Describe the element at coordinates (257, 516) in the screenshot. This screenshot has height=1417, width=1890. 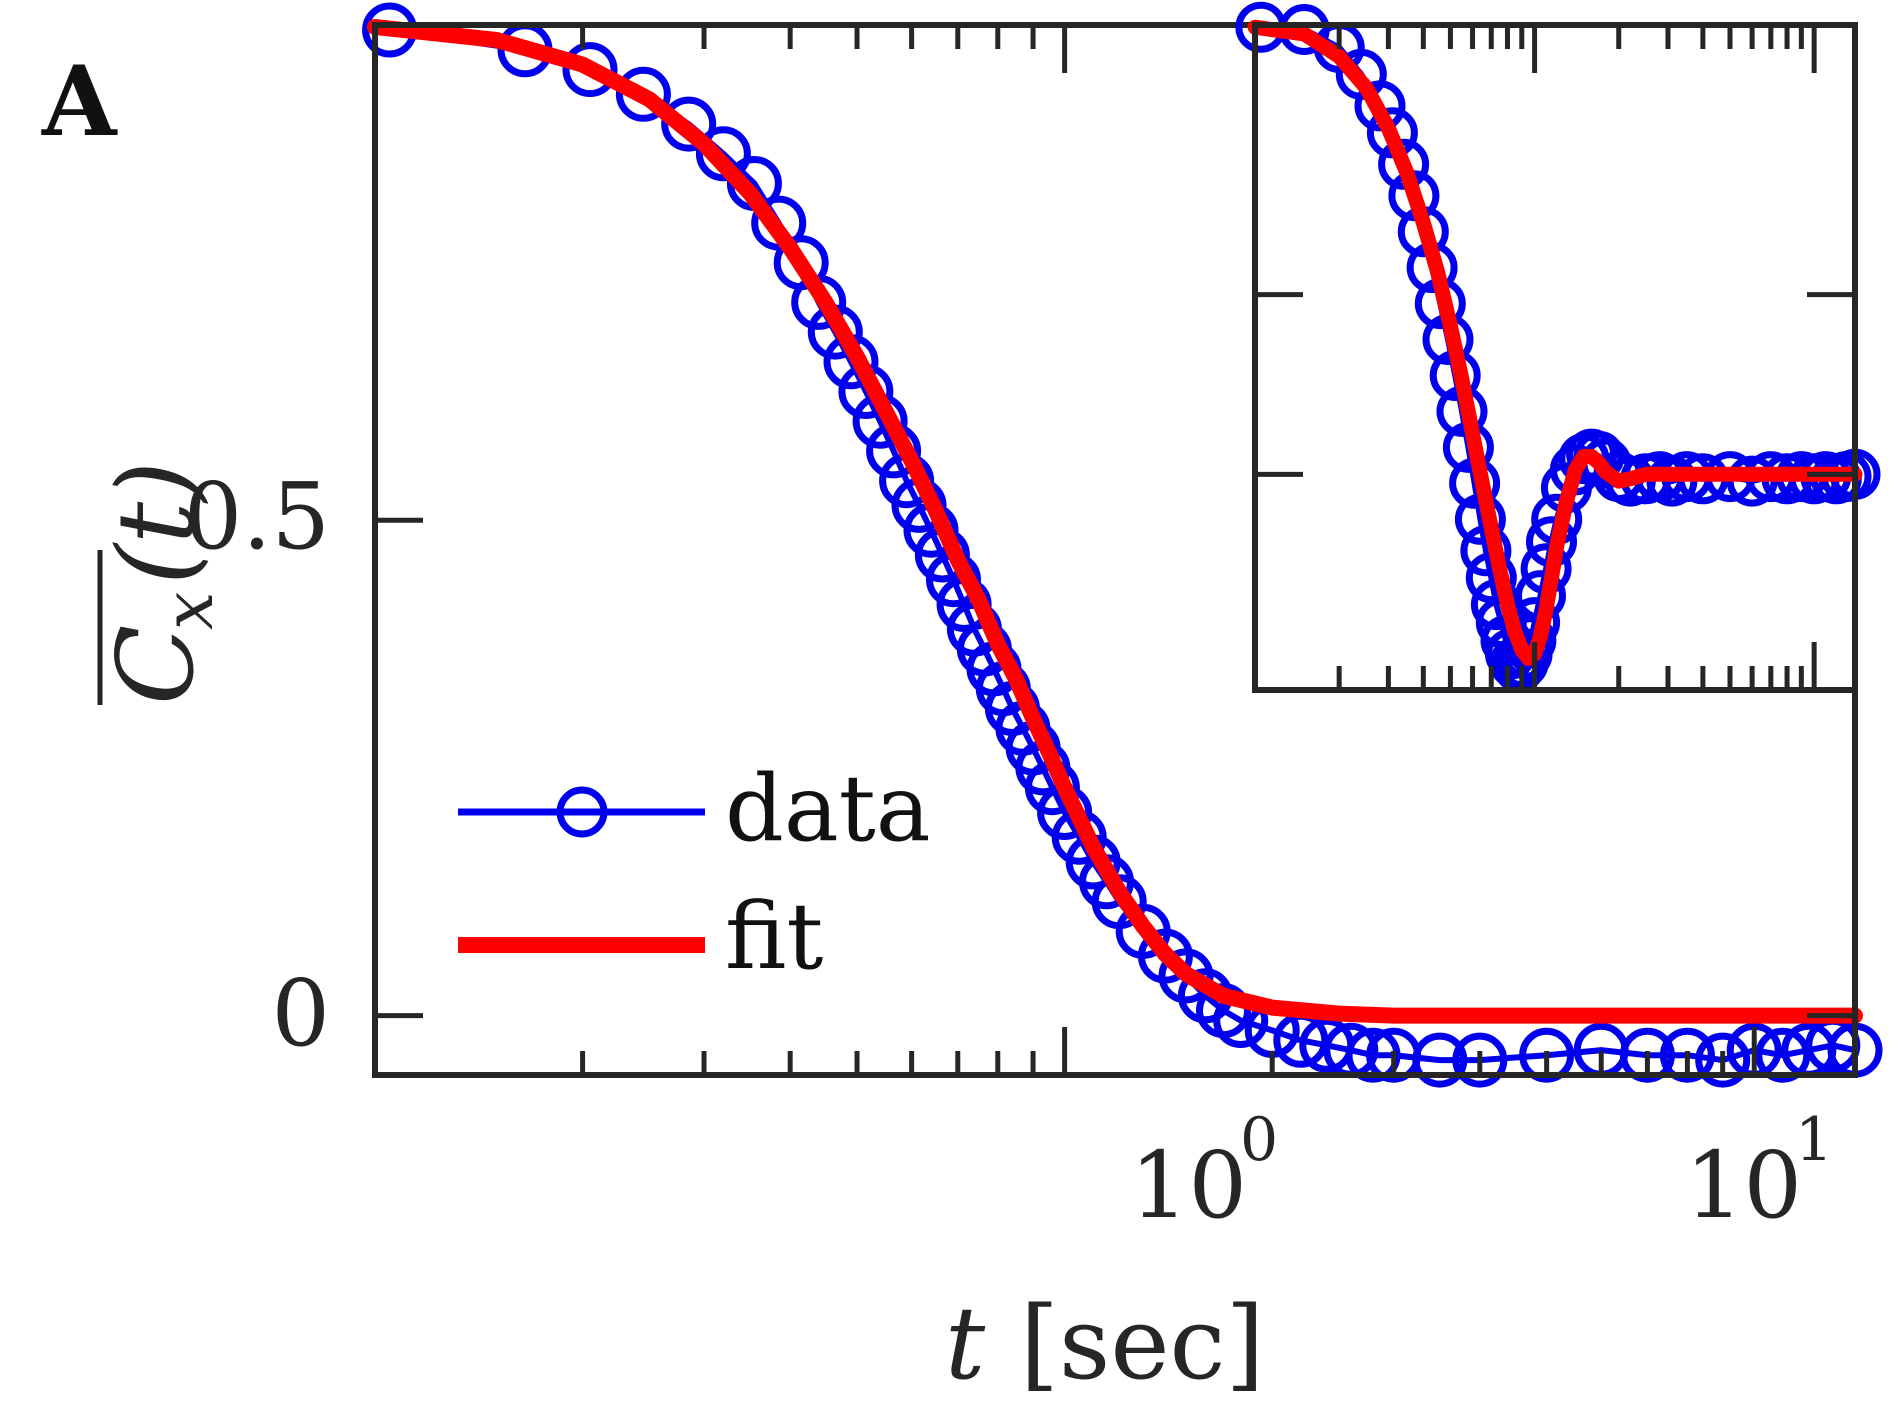
I see `y-tick-label-0-5: 0.5` at that location.